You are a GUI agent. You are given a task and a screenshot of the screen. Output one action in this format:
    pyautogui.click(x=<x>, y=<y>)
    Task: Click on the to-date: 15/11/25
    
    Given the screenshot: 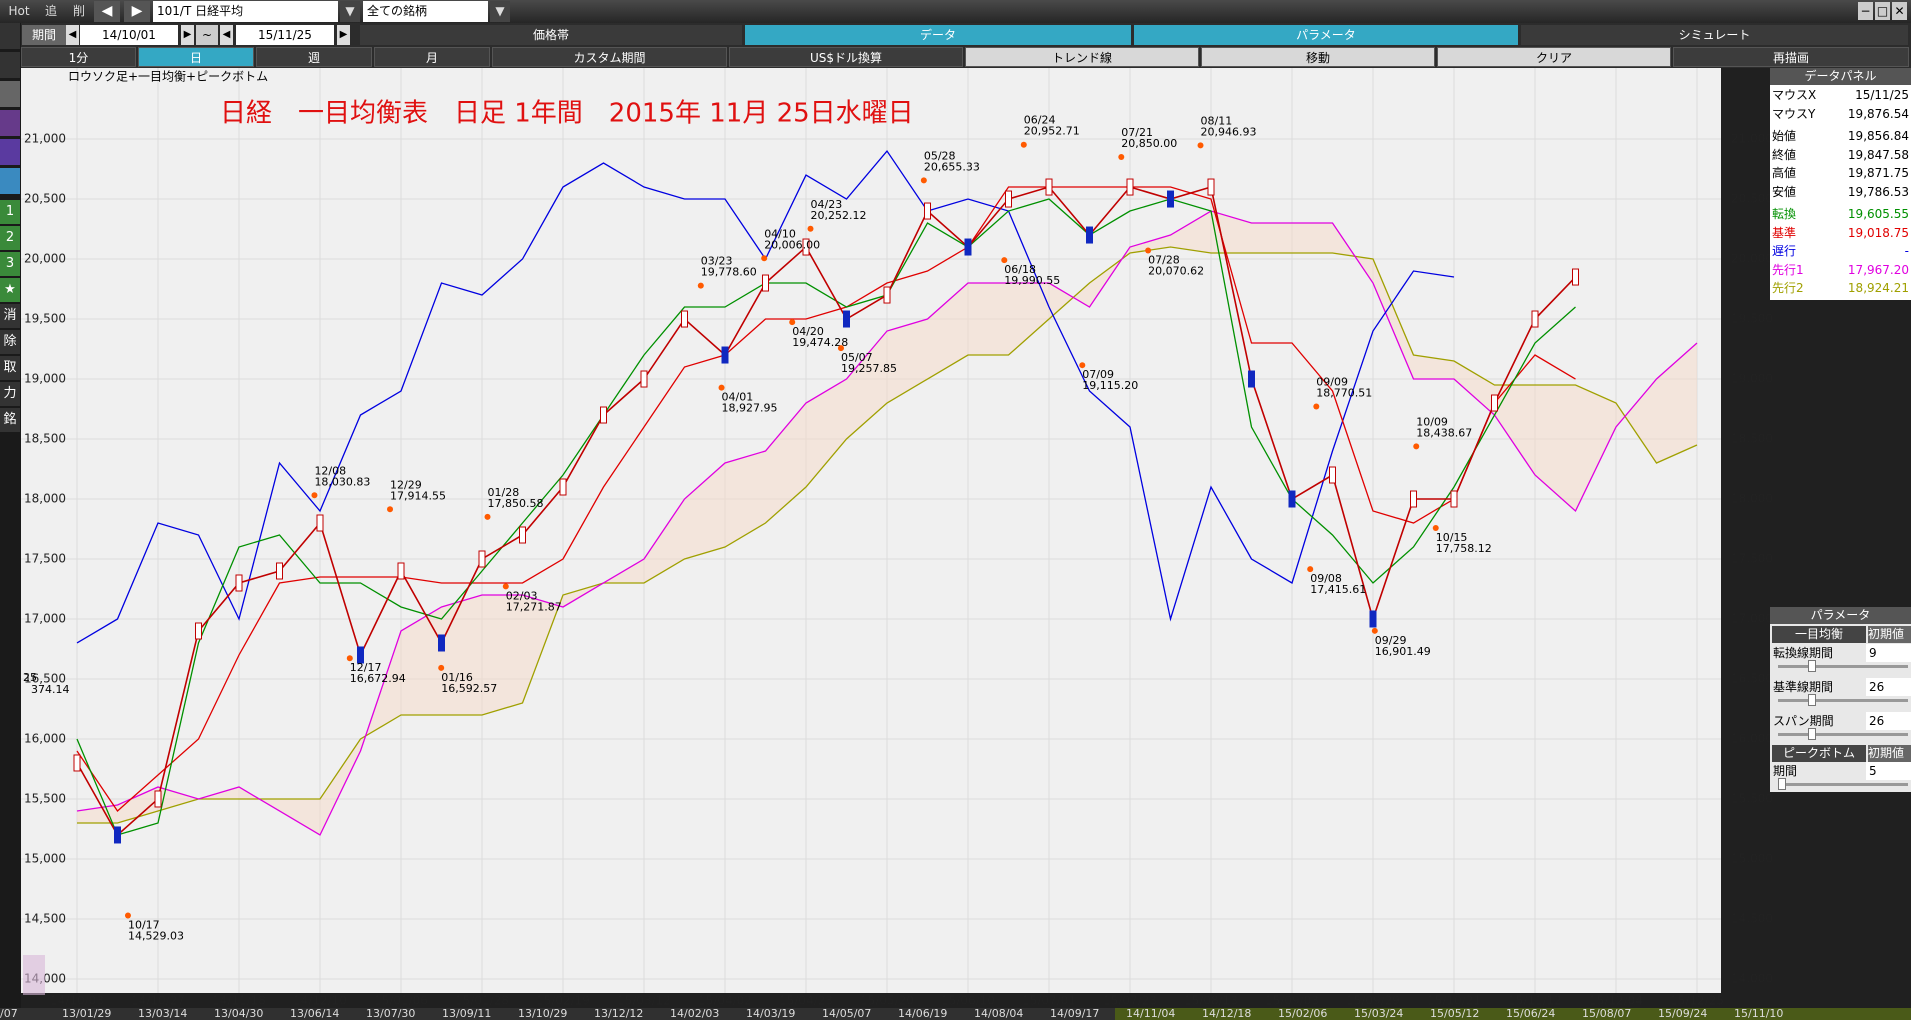 What is the action you would take?
    pyautogui.click(x=285, y=35)
    